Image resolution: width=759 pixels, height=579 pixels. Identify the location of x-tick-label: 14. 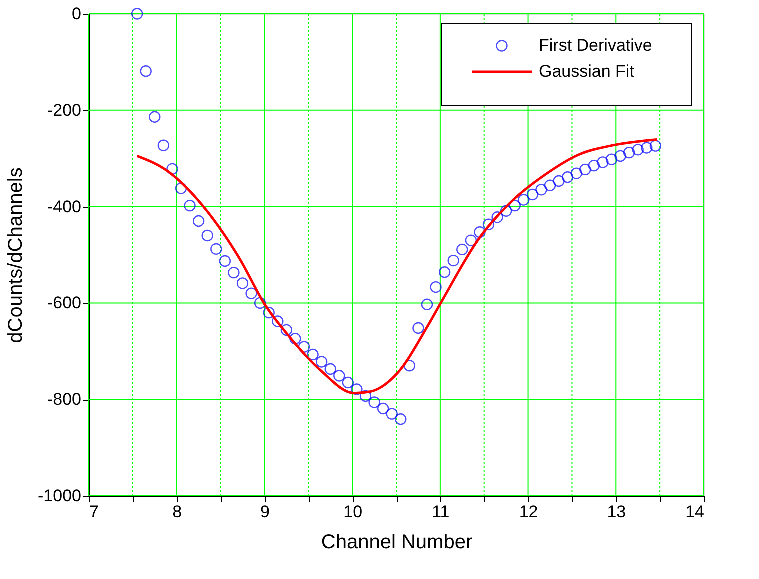
(695, 512).